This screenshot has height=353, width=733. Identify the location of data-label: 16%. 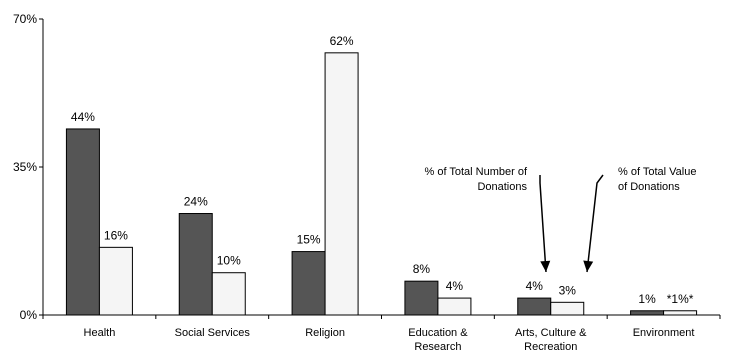
(116, 235).